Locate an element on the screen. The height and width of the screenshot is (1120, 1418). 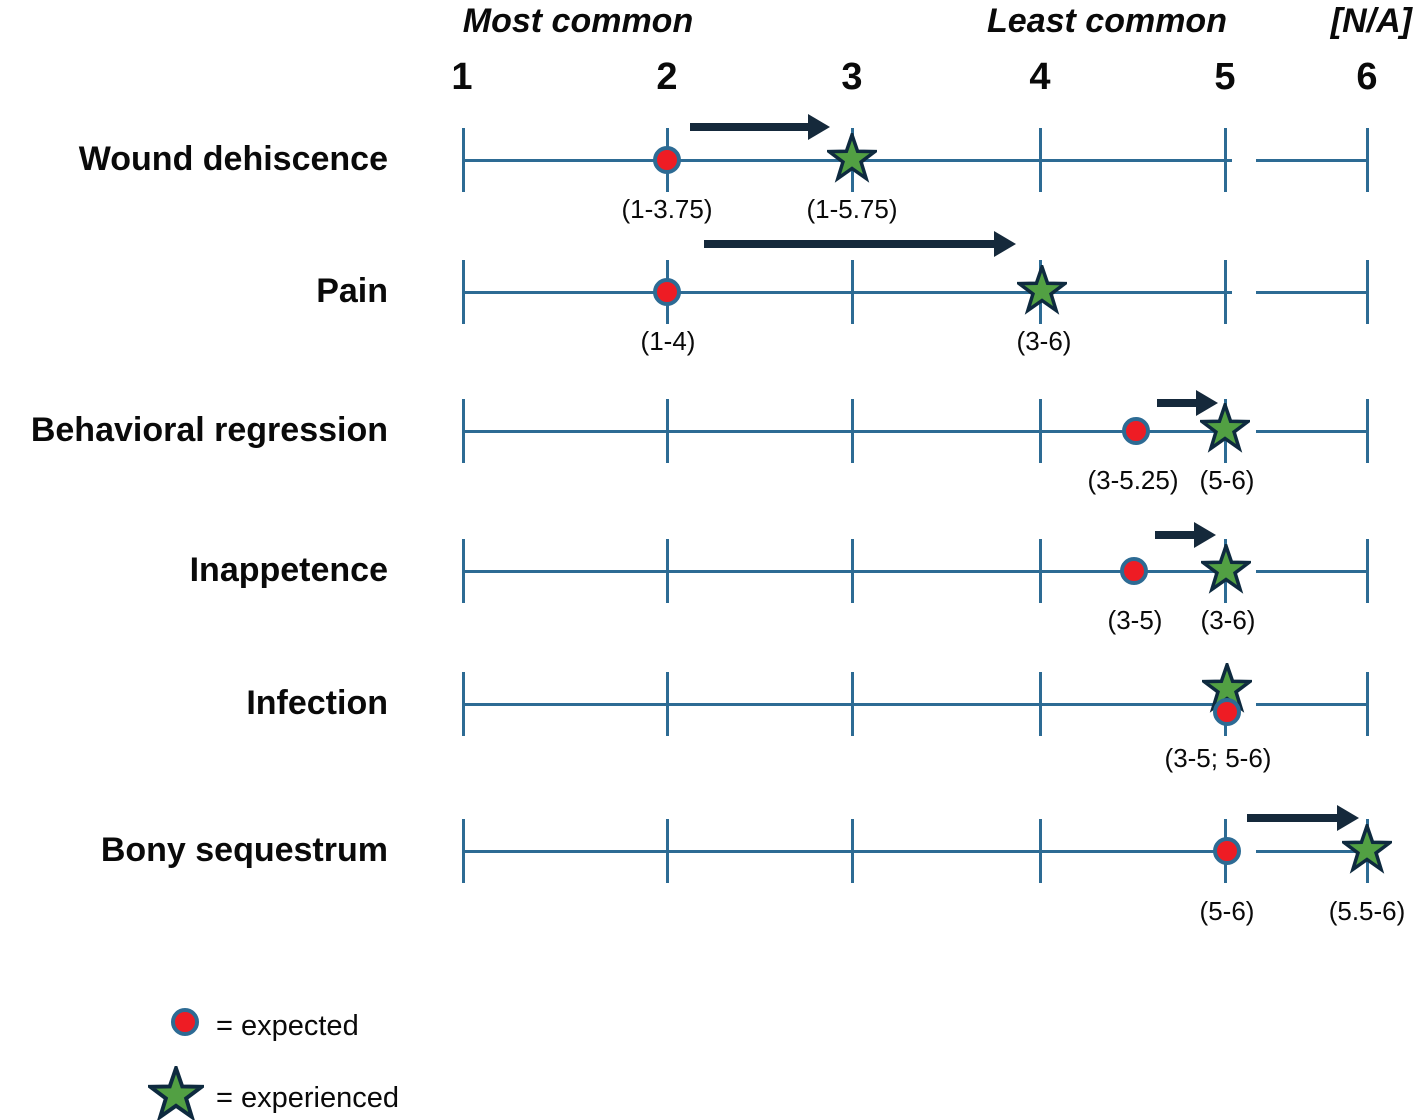
range-label: (5.5-6) is located at coordinates (1367, 911).